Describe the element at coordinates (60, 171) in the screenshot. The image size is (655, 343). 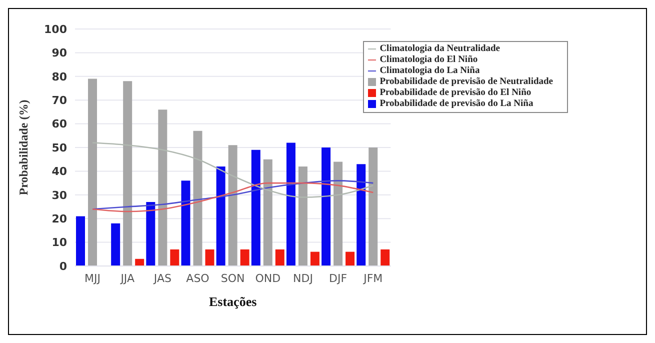
I see `y-tick-label: 40` at that location.